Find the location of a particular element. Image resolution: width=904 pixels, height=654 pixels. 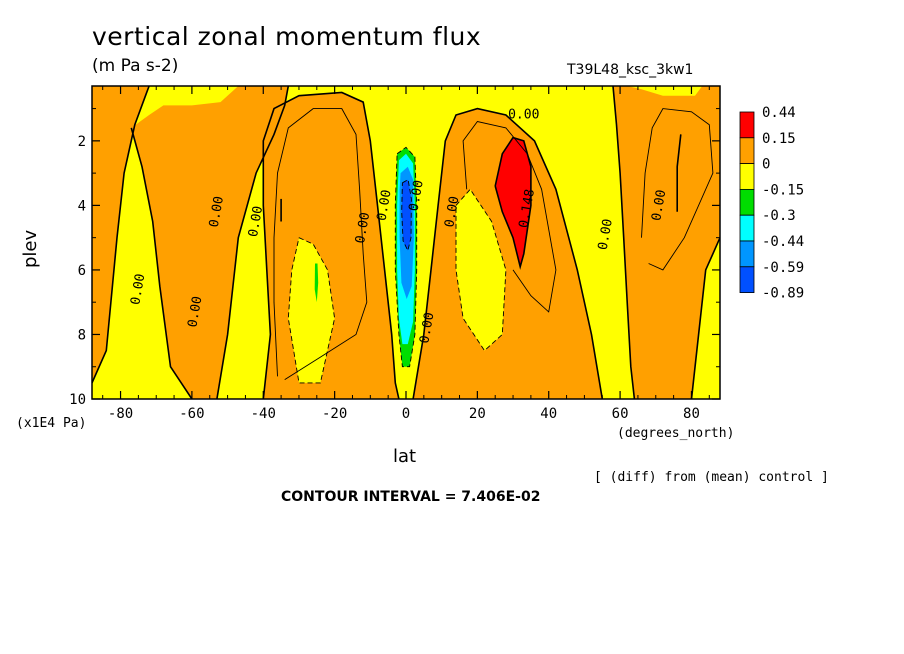

contour-region-neg4 is located at coordinates (406, 215).